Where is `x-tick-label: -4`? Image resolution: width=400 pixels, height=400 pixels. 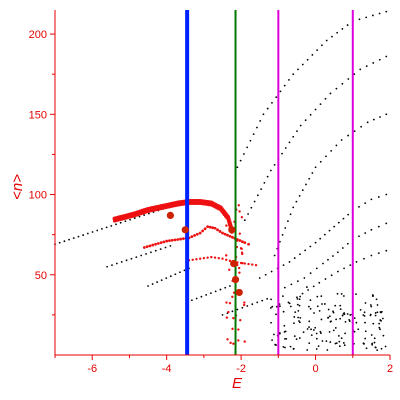 x-tick-label: -4 is located at coordinates (167, 369).